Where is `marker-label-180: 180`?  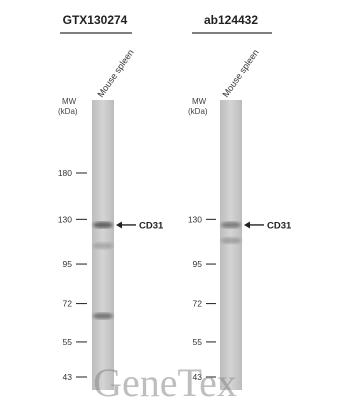
marker-label-180: 180 is located at coordinates (65, 173).